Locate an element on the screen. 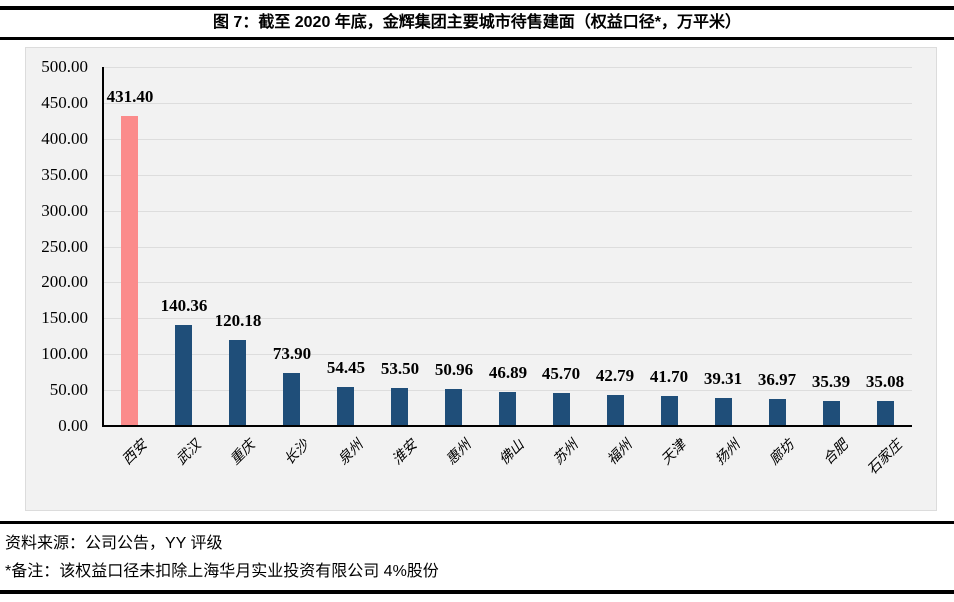 This screenshot has width=954, height=602. x-axis-category-label: 廊坊 is located at coordinates (782, 453).